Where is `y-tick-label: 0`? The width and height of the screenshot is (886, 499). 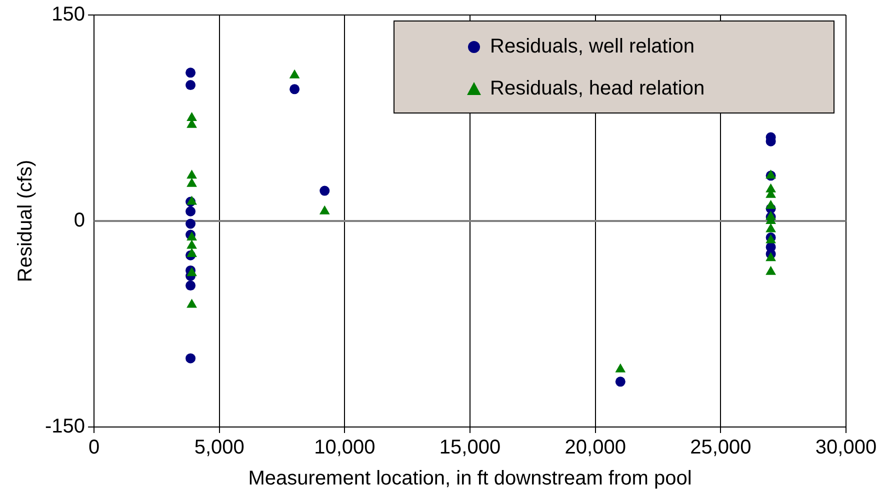 y-tick-label: 0 is located at coordinates (80, 221).